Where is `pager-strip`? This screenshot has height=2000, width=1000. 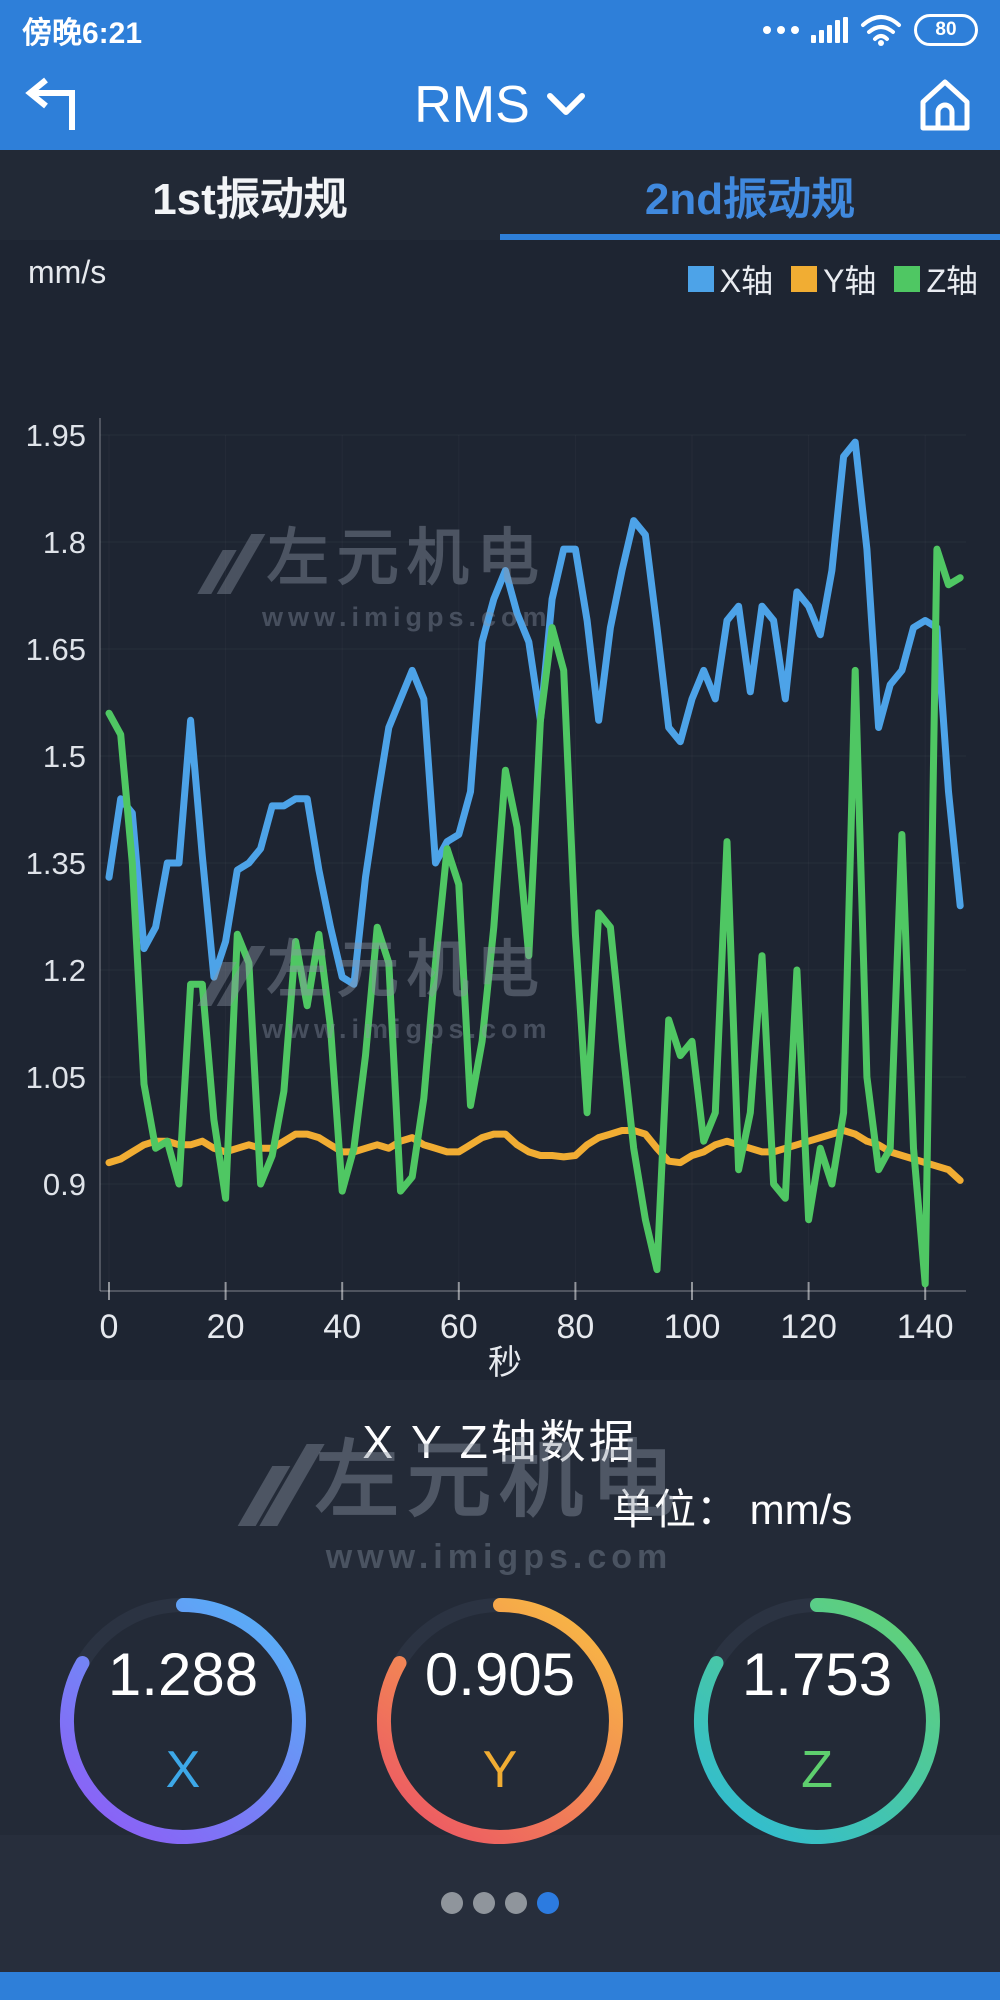
pager-strip is located at coordinates (500, 1903).